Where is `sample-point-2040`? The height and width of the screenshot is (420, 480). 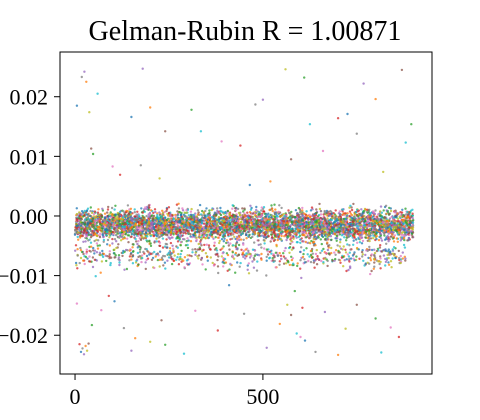
sample-point-2040 is located at coordinates (370, 235).